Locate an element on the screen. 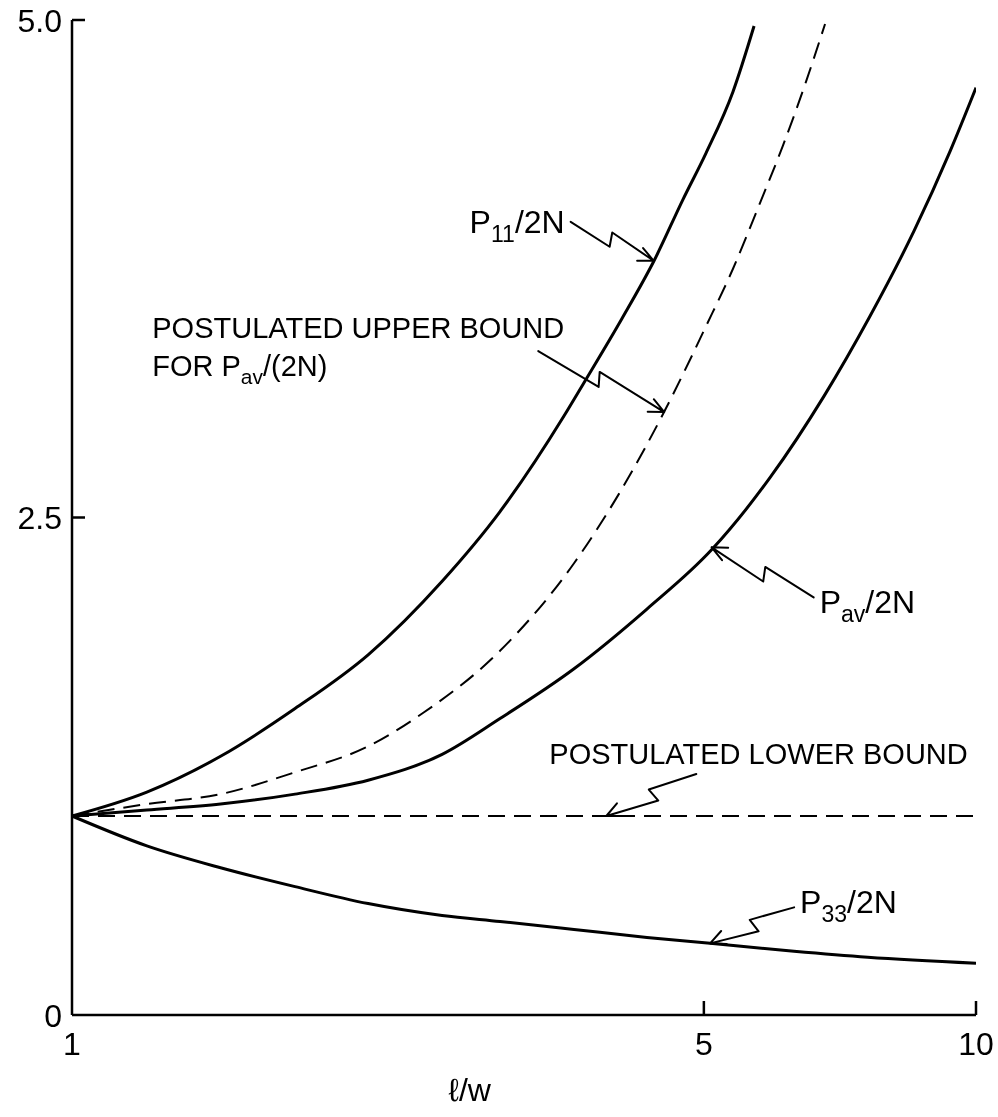 Image resolution: width=998 pixels, height=1117 pixels. y-tick-label: 2.5 is located at coordinates (39, 518).